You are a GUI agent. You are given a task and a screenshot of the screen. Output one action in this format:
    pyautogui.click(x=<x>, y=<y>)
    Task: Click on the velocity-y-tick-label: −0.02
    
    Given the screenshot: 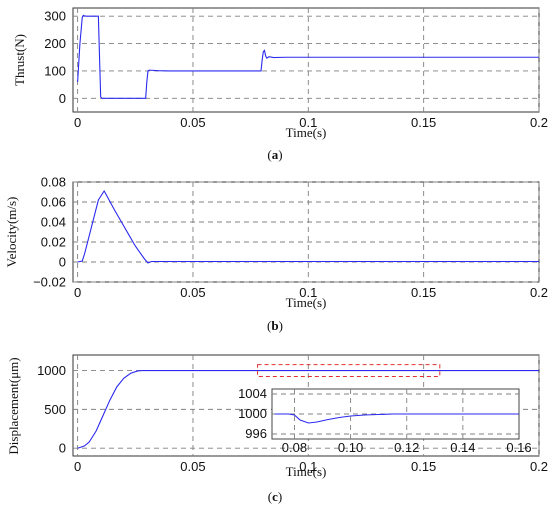 What is the action you would take?
    pyautogui.click(x=49, y=282)
    